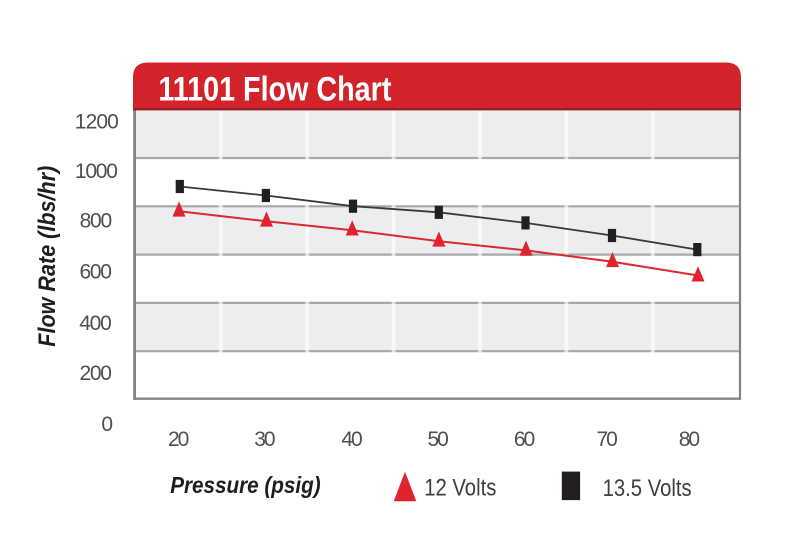  What do you see at coordinates (607, 439) in the screenshot?
I see `svg-text: 70` at bounding box center [607, 439].